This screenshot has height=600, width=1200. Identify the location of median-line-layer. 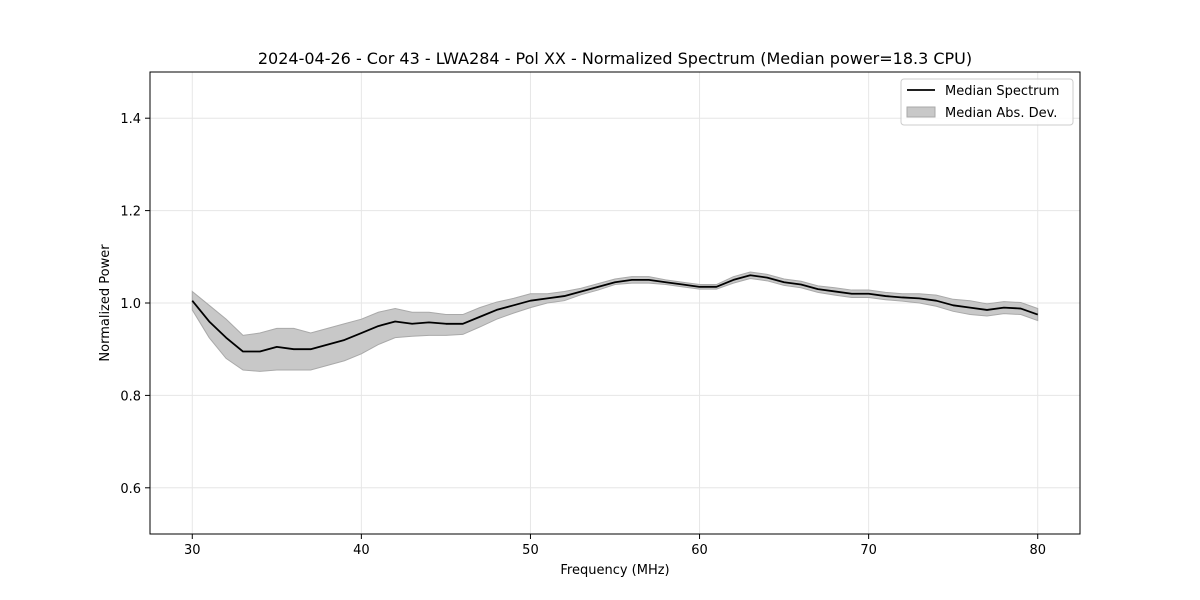
(615, 313).